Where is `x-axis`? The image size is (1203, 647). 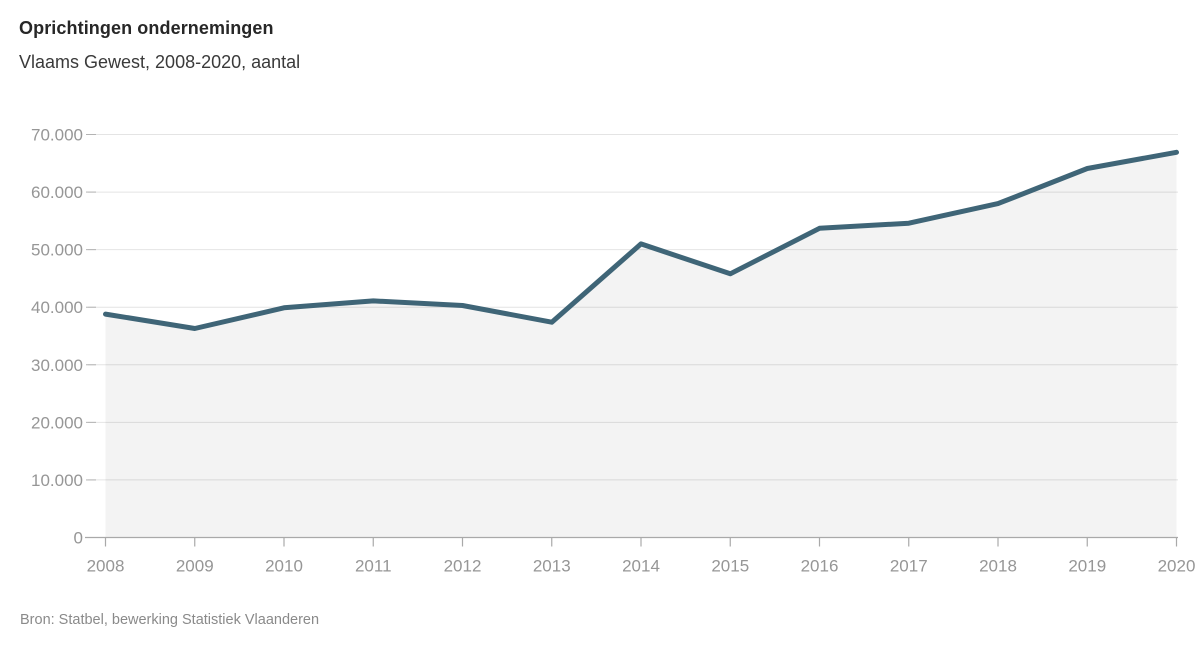 x-axis is located at coordinates (631, 541).